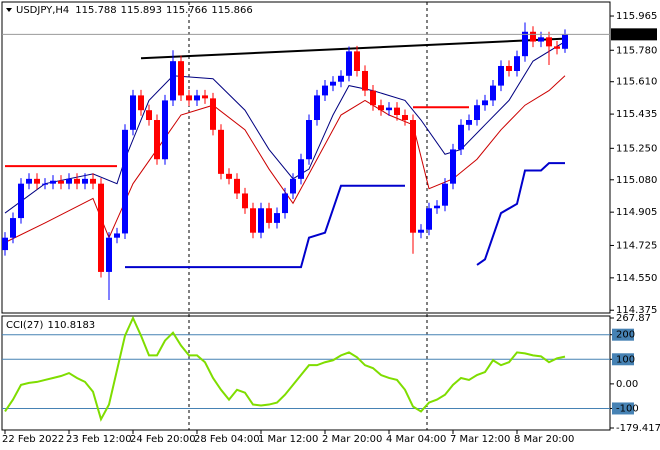 This screenshot has height=450, width=660. What do you see at coordinates (636, 278) in the screenshot?
I see `y-tick-label: 114.550` at bounding box center [636, 278].